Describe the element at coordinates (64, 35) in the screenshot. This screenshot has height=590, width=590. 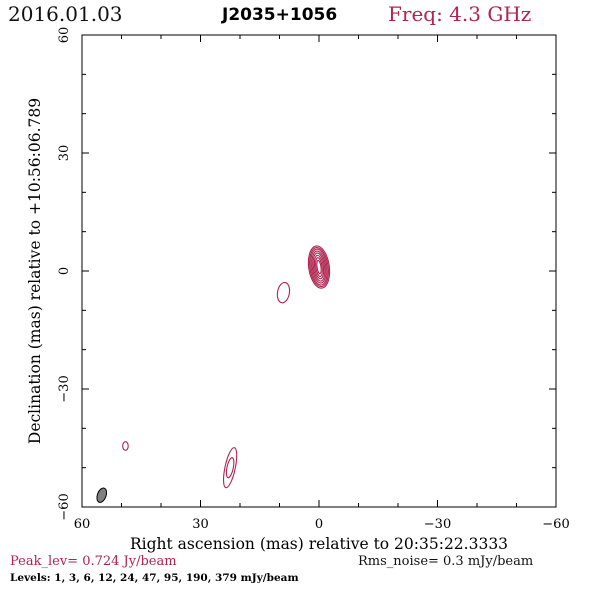
I see `y-tick-label: 60` at that location.